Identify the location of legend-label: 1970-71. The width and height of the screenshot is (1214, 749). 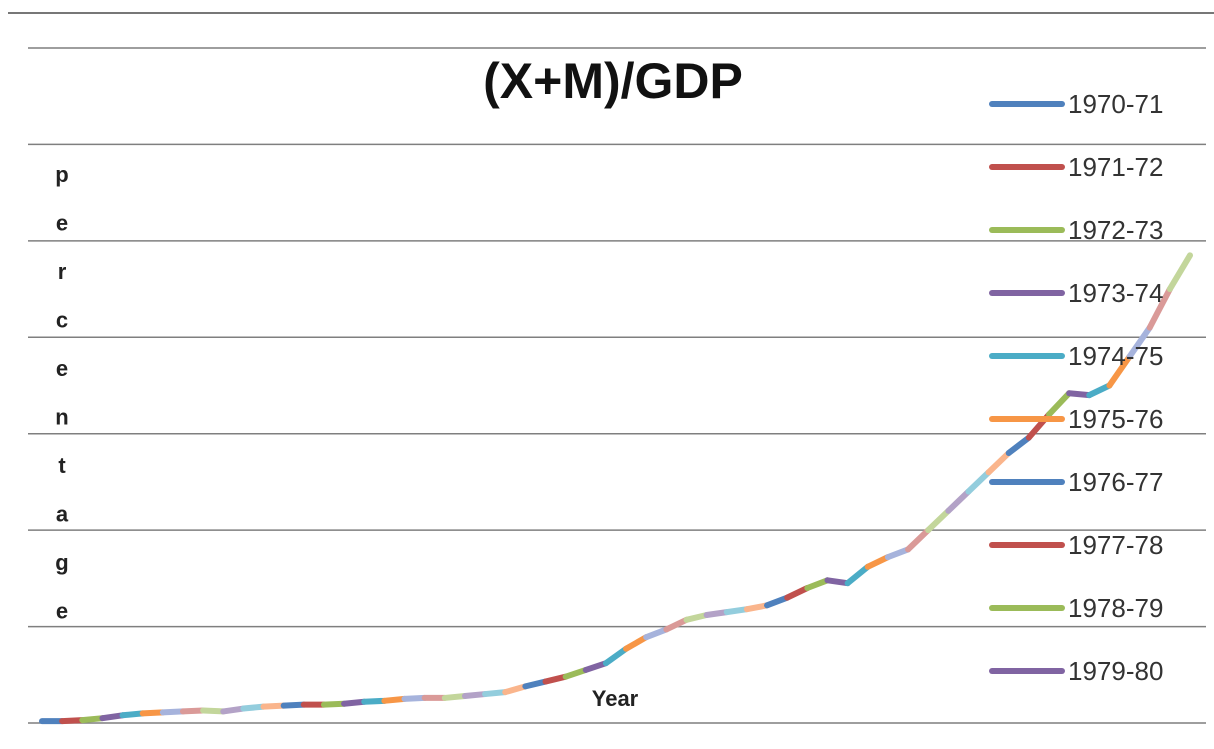
(1115, 104).